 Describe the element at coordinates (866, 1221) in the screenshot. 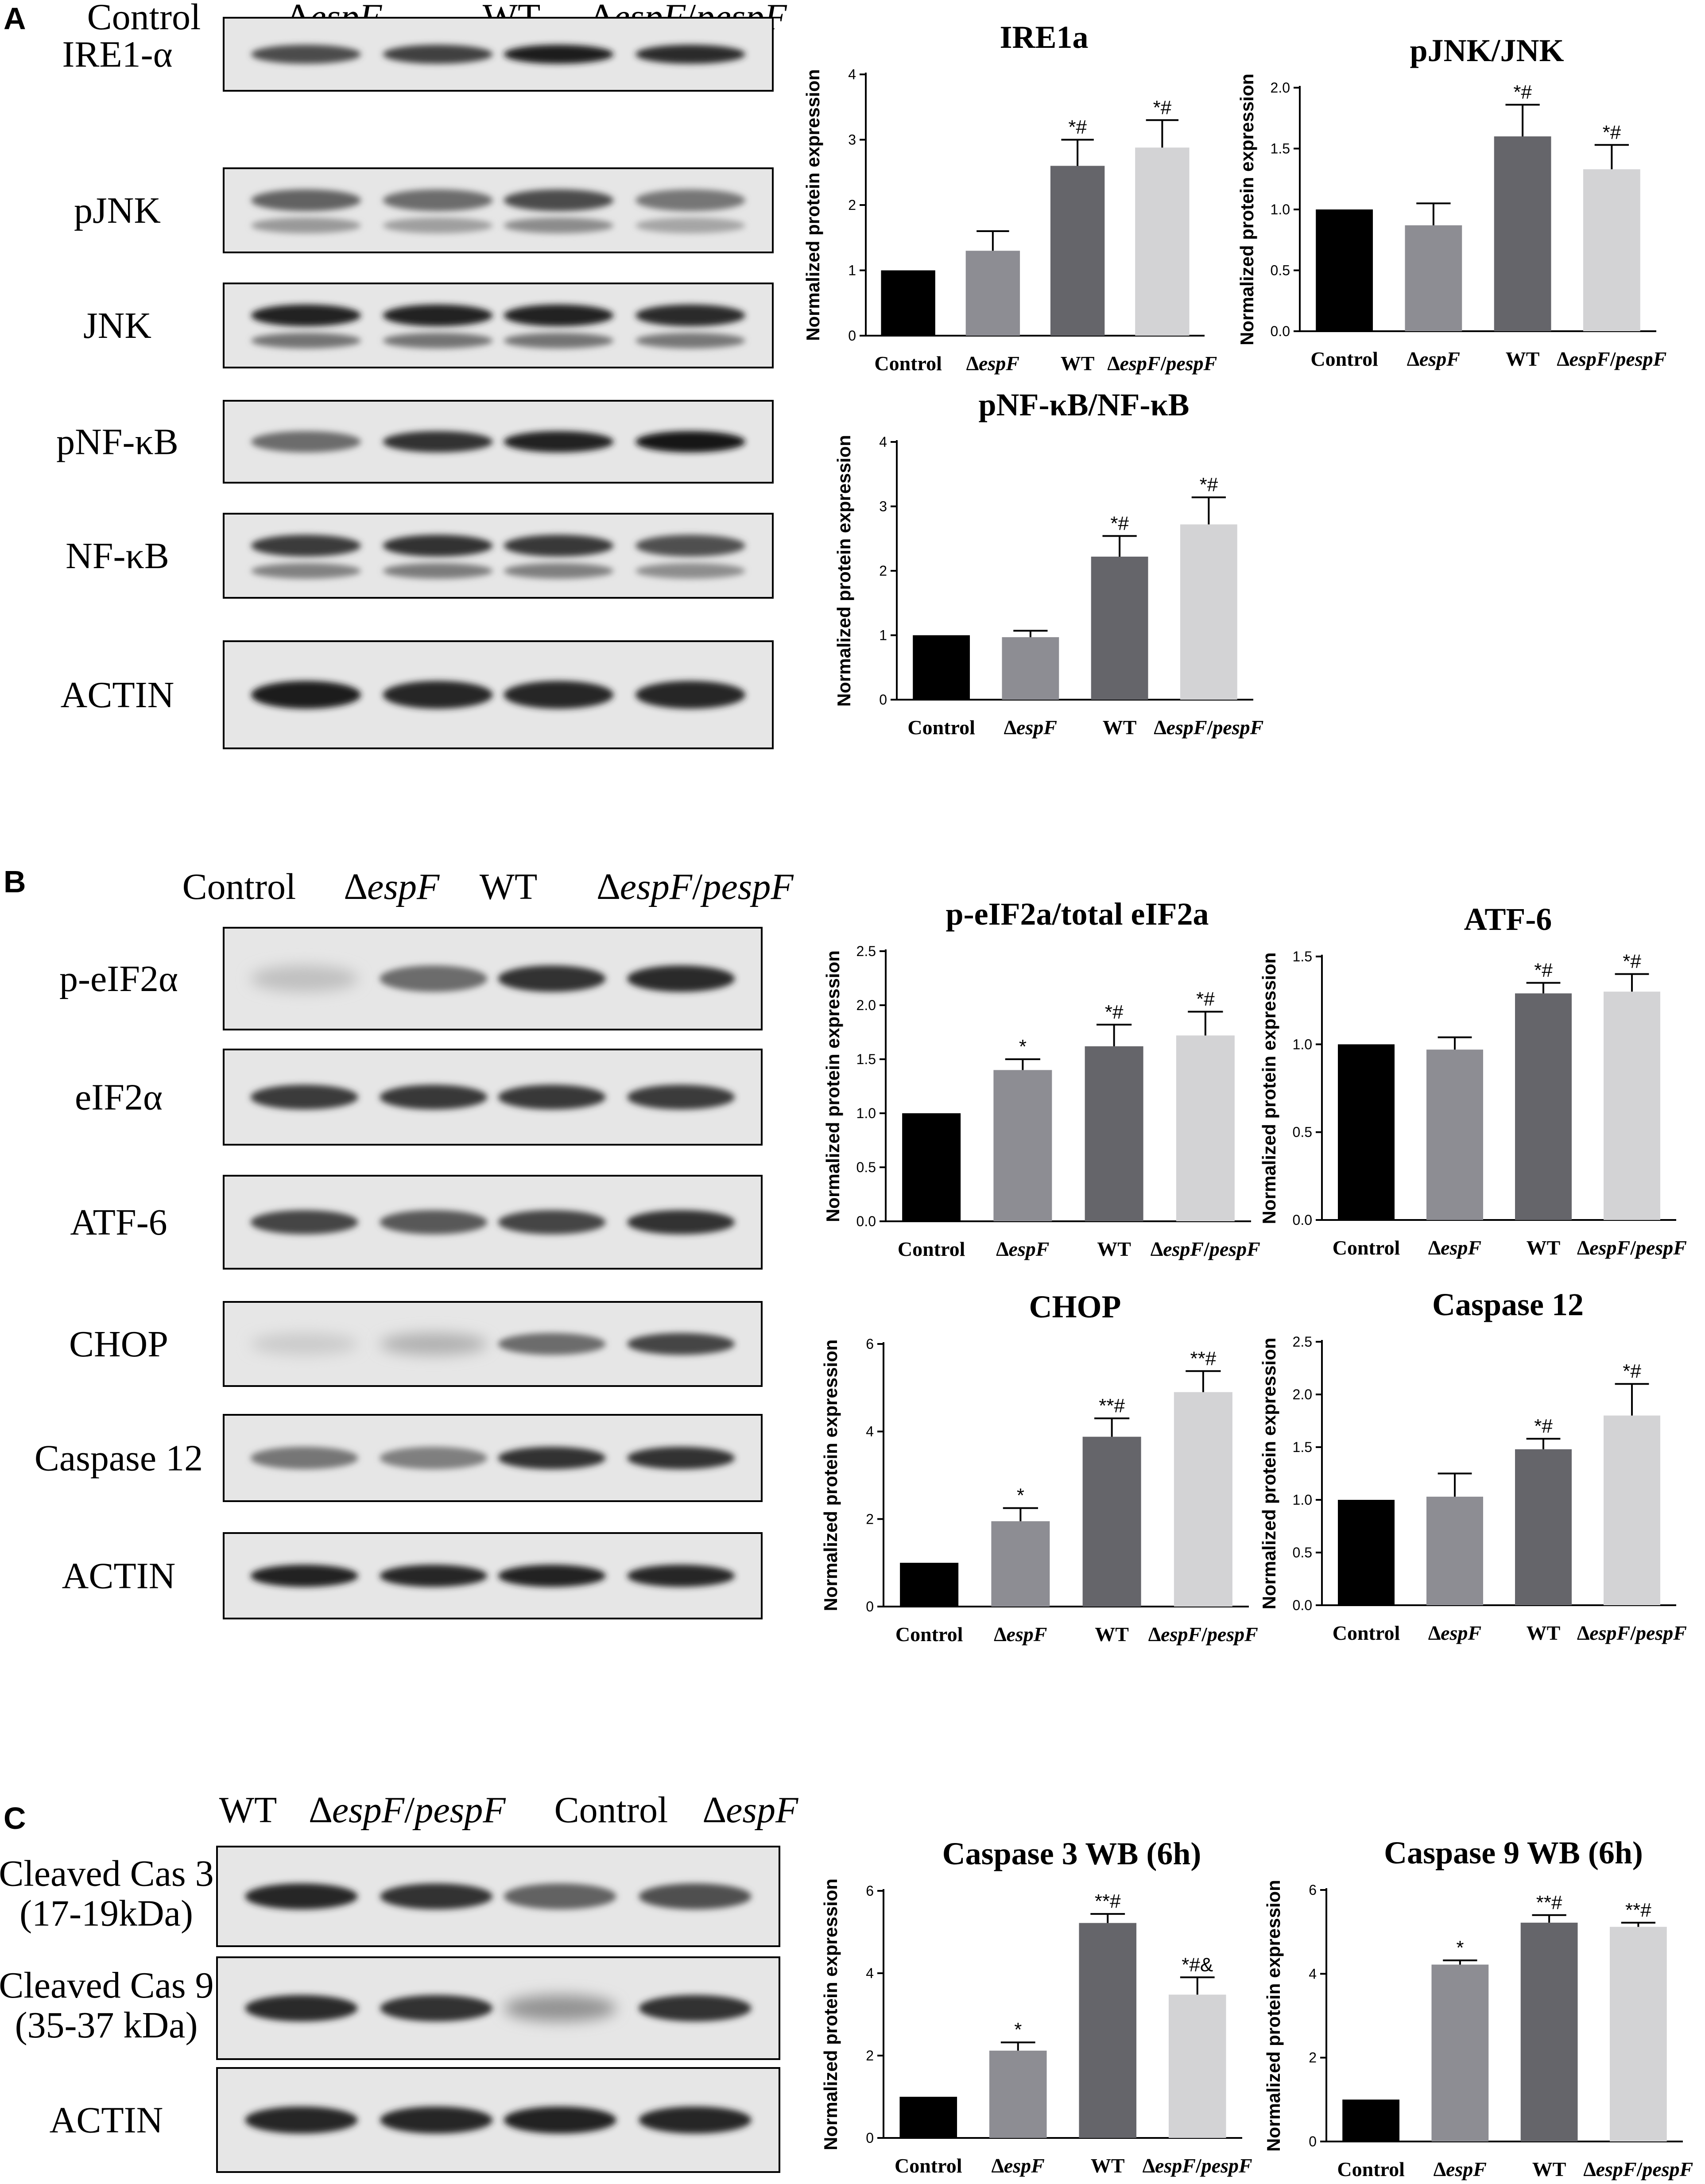

I see `y-tick-label: 0.0` at that location.